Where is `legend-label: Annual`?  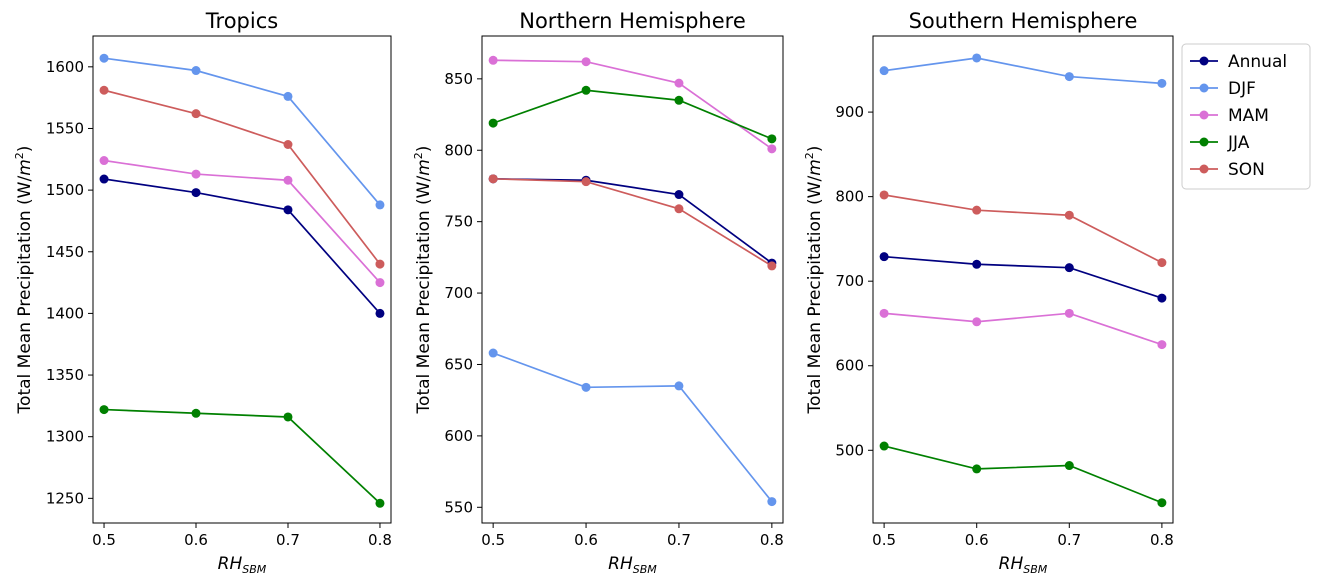 legend-label: Annual is located at coordinates (1257, 62).